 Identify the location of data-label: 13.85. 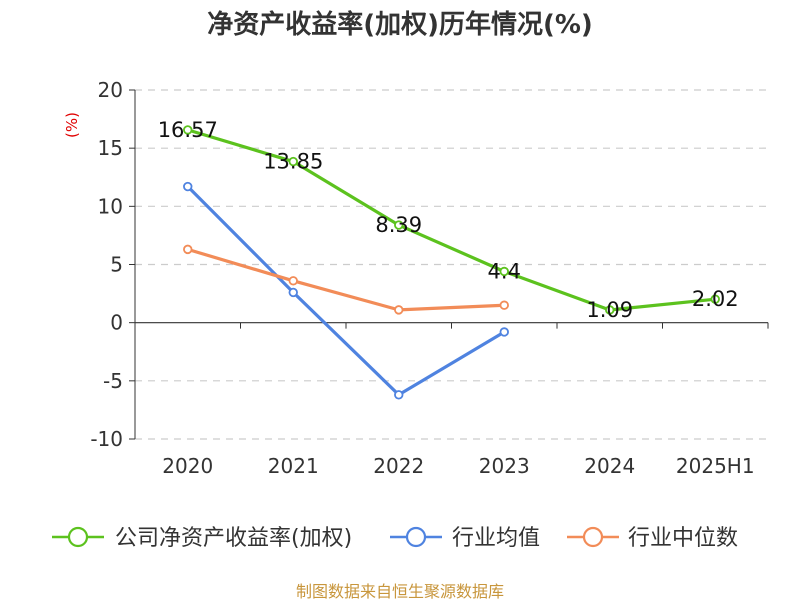
(293, 162).